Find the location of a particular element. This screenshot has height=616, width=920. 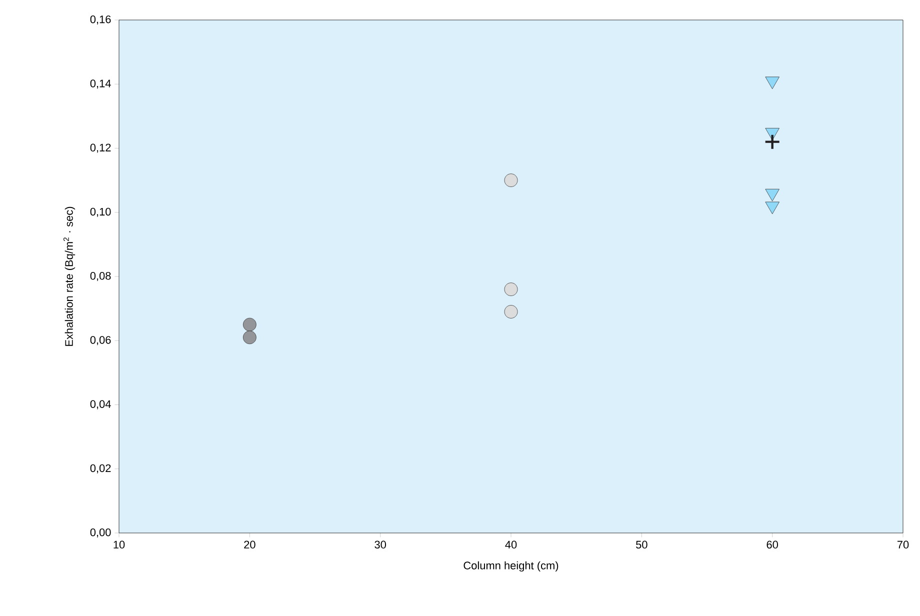

y-tick-label: 0,14 is located at coordinates (100, 84).